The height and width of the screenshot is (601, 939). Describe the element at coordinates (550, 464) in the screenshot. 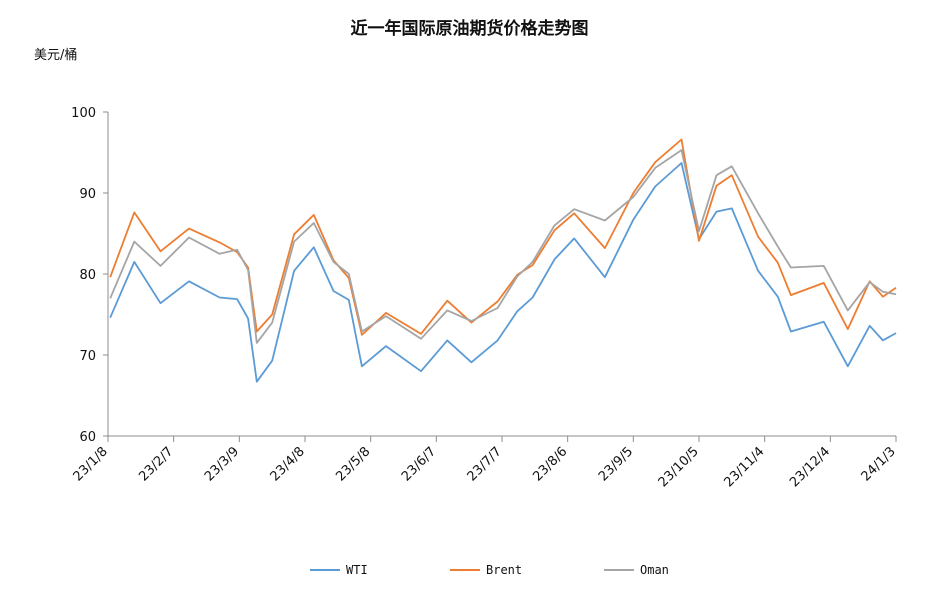

I see `x-tick-label: 23/8/6` at that location.